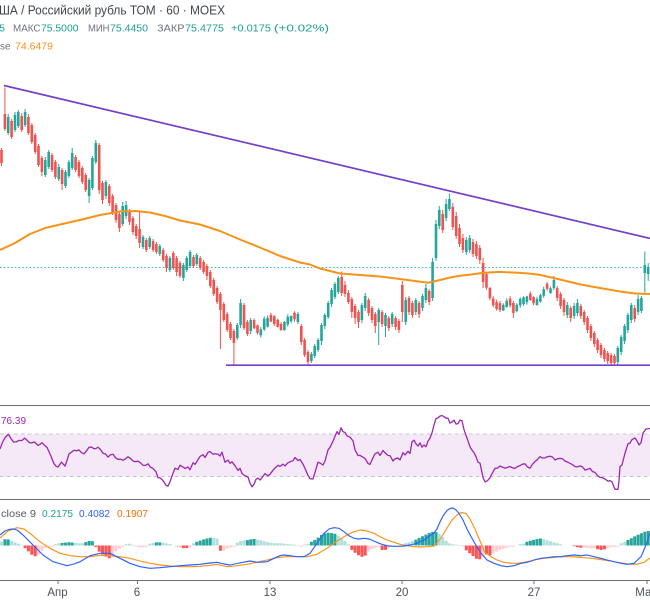  What do you see at coordinates (270, 593) in the screenshot?
I see `svg-text: 13` at bounding box center [270, 593].